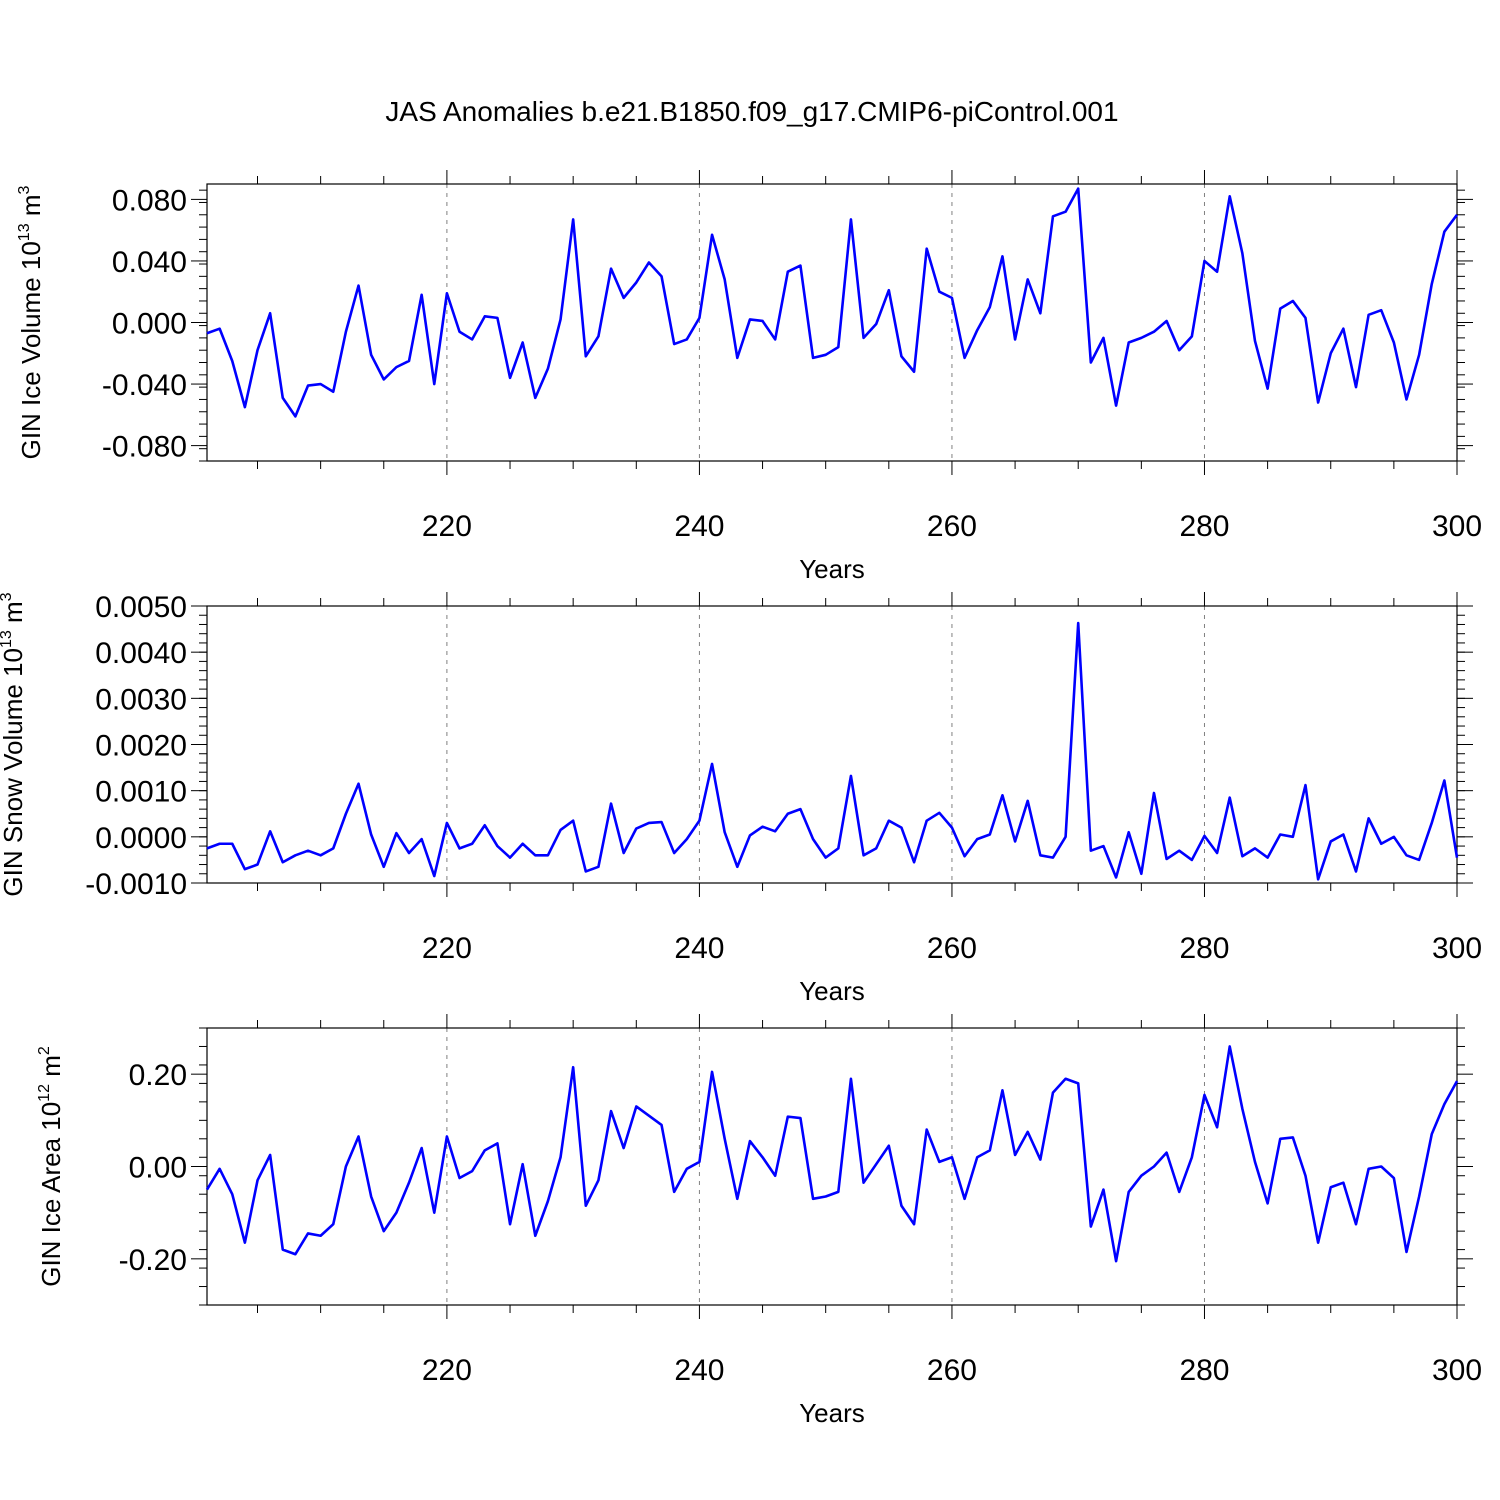 This screenshot has height=1500, width=1500. What do you see at coordinates (149, 324) in the screenshot?
I see `y-tick-label: 0.000` at bounding box center [149, 324].